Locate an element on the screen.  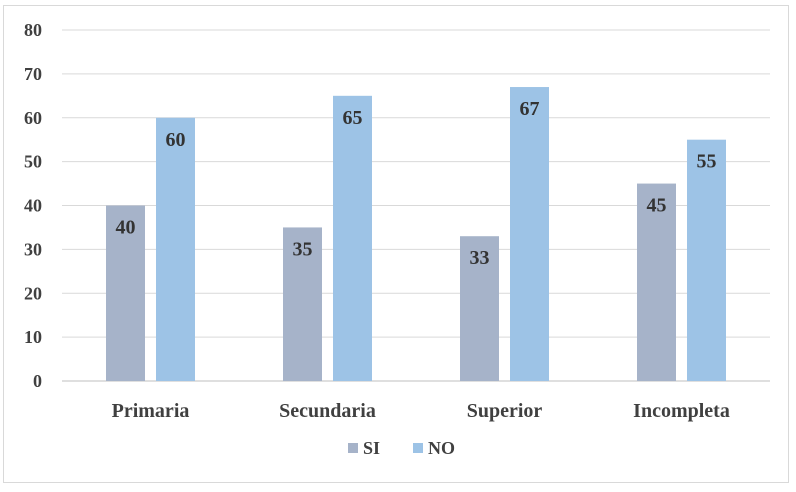
bar-no-secundaria is located at coordinates (352, 238).